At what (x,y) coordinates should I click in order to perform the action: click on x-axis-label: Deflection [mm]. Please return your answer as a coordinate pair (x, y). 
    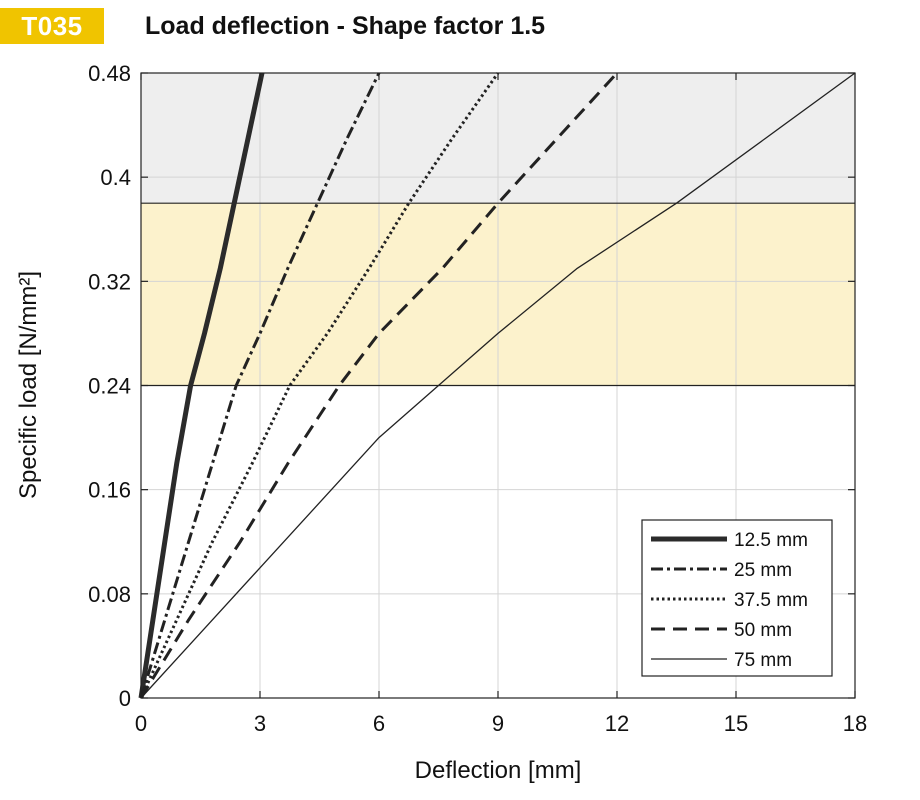
    Looking at the image, I should click on (498, 770).